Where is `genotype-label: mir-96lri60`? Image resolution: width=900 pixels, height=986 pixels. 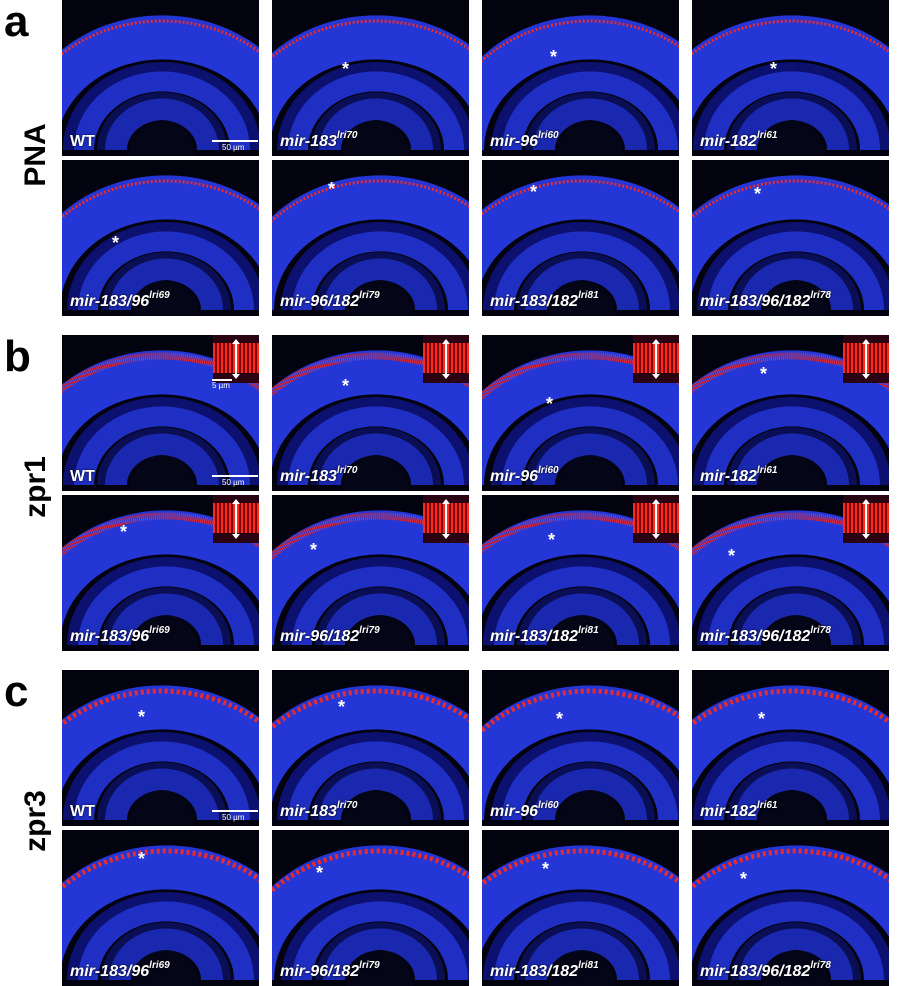
genotype-label: mir-96lri60 is located at coordinates (524, 809).